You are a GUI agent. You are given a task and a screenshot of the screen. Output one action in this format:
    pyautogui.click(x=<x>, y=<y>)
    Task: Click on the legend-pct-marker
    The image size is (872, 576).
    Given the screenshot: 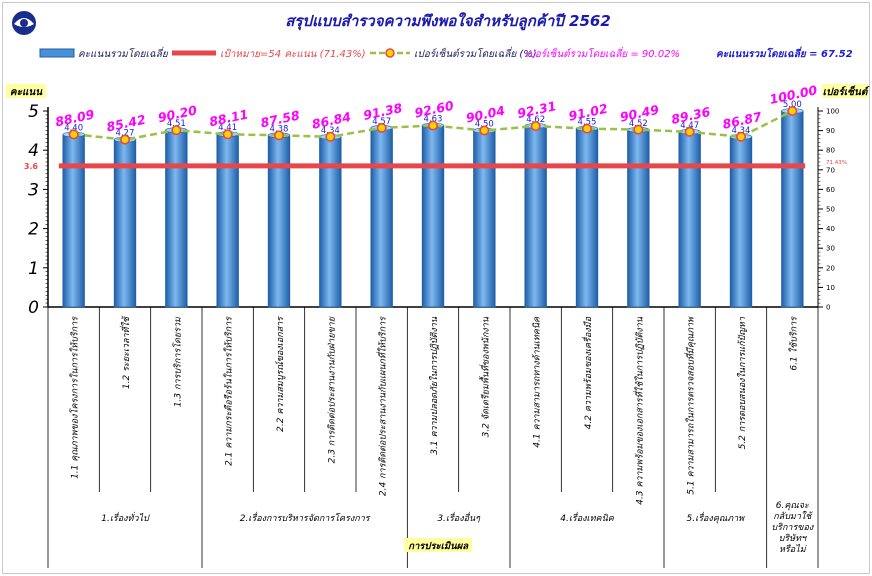 What is the action you would take?
    pyautogui.click(x=390, y=53)
    